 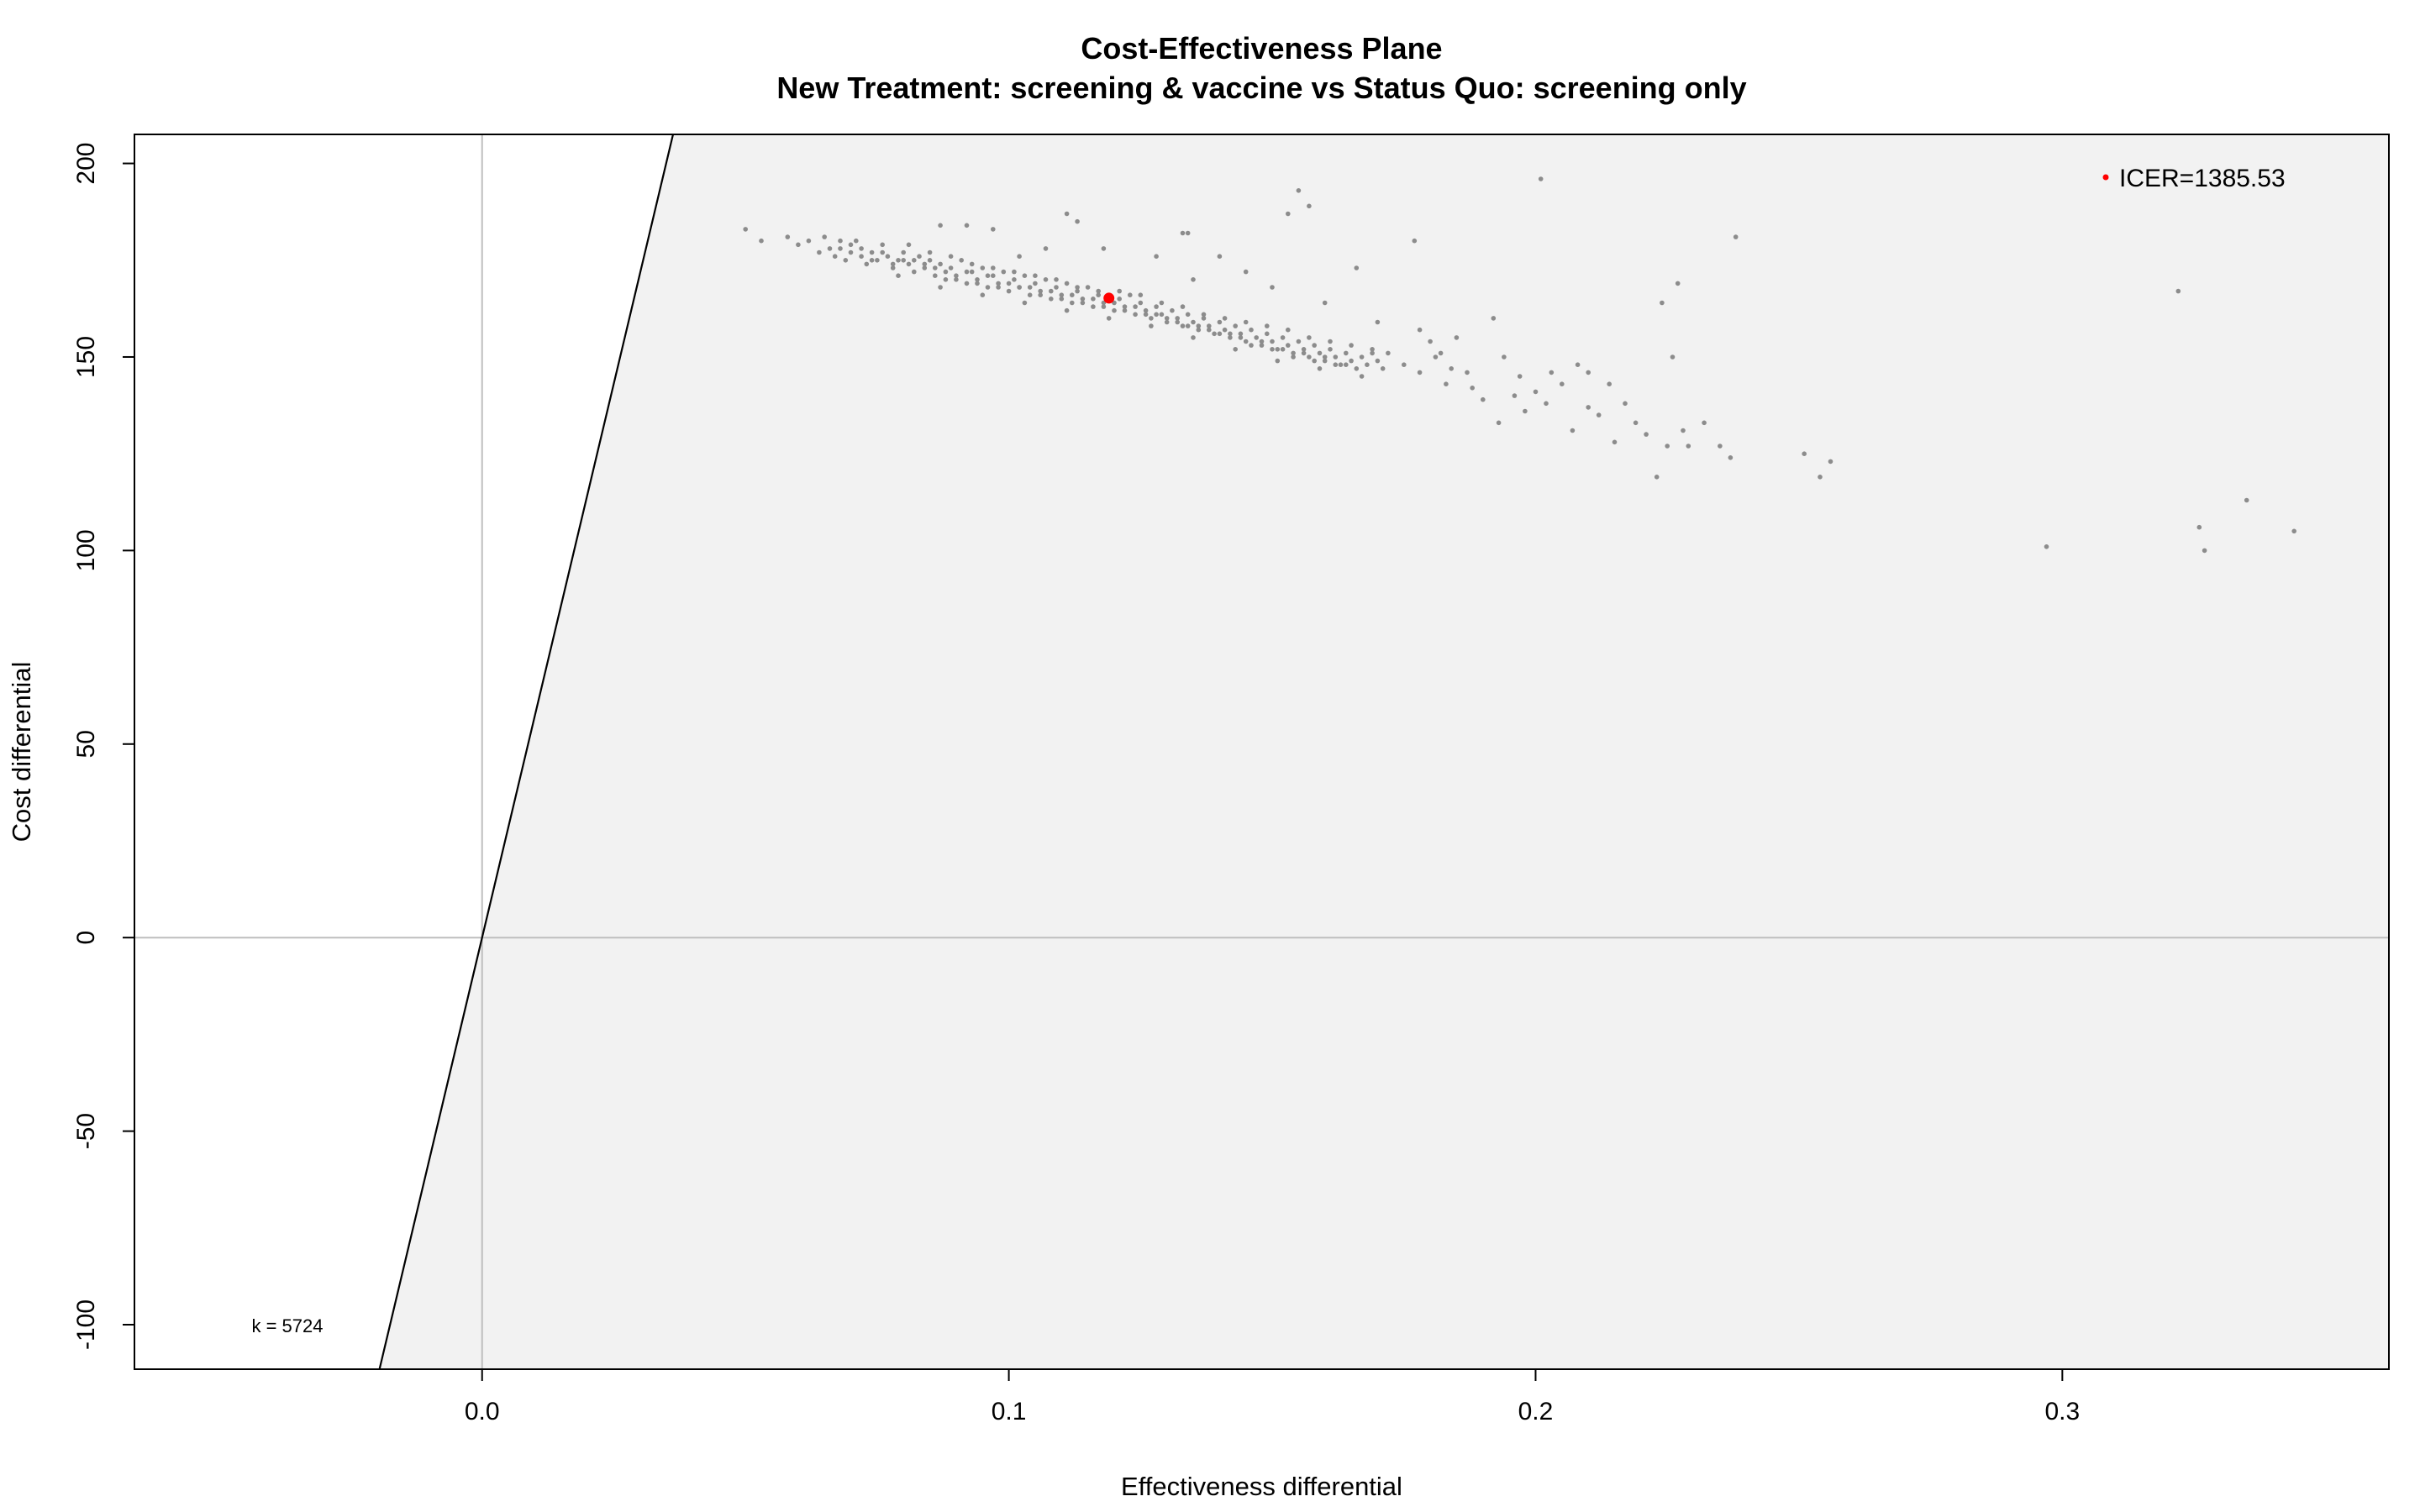 I want to click on wtp-k-label: k = 5724, so click(x=287, y=1325).